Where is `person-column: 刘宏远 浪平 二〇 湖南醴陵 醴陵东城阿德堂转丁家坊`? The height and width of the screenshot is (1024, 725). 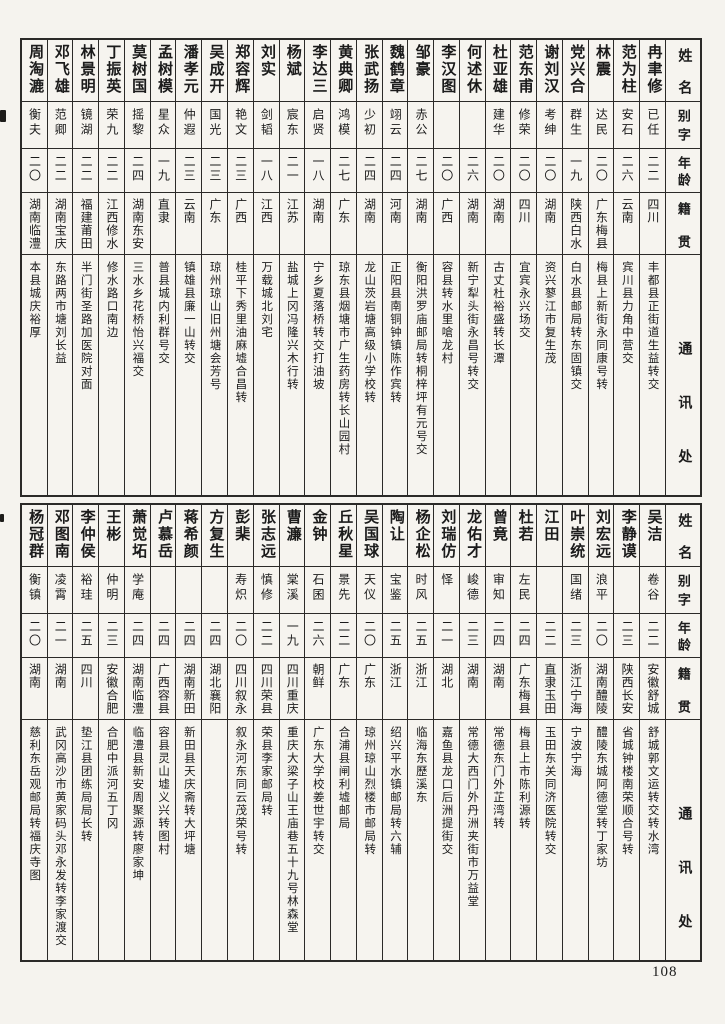
person-column: 刘宏远 浪平 二〇 湖南醴陵 醴陵东城阿德堂转丁家坊 is located at coordinates (601, 732).